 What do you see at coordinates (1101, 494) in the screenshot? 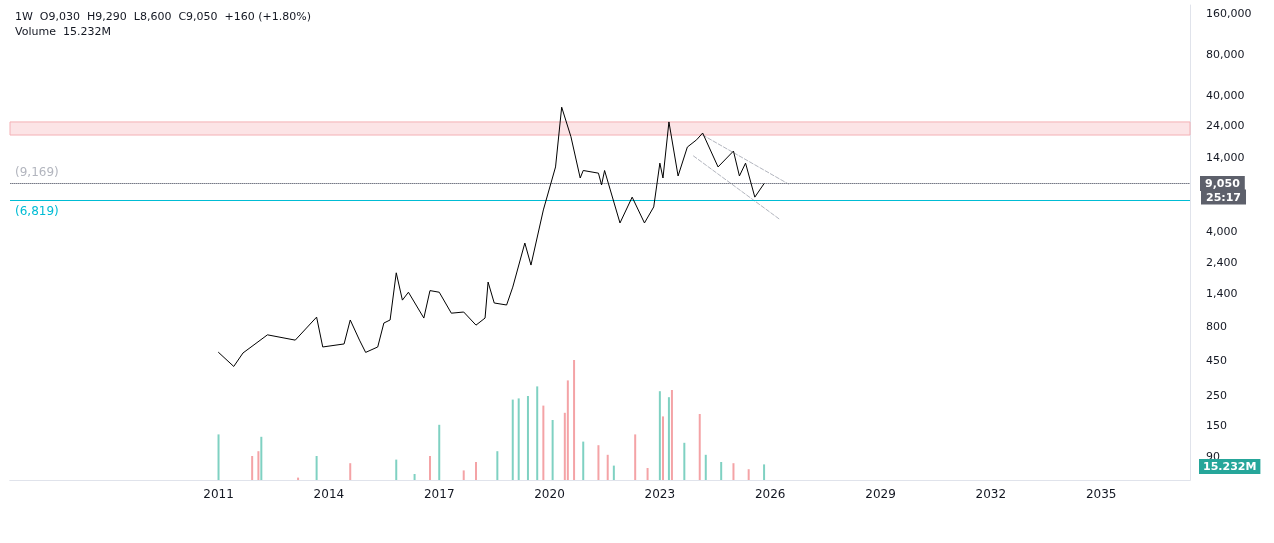
I see `x-tick-label: 2035` at bounding box center [1101, 494].